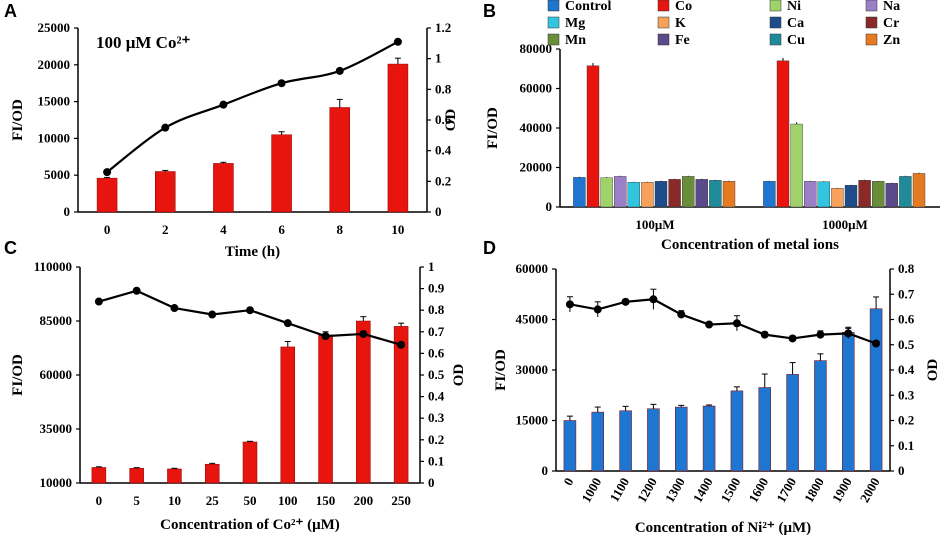 Image resolution: width=941 pixels, height=537 pixels. Describe the element at coordinates (891, 195) in the screenshot. I see `panel-b-bar-fe` at that location.